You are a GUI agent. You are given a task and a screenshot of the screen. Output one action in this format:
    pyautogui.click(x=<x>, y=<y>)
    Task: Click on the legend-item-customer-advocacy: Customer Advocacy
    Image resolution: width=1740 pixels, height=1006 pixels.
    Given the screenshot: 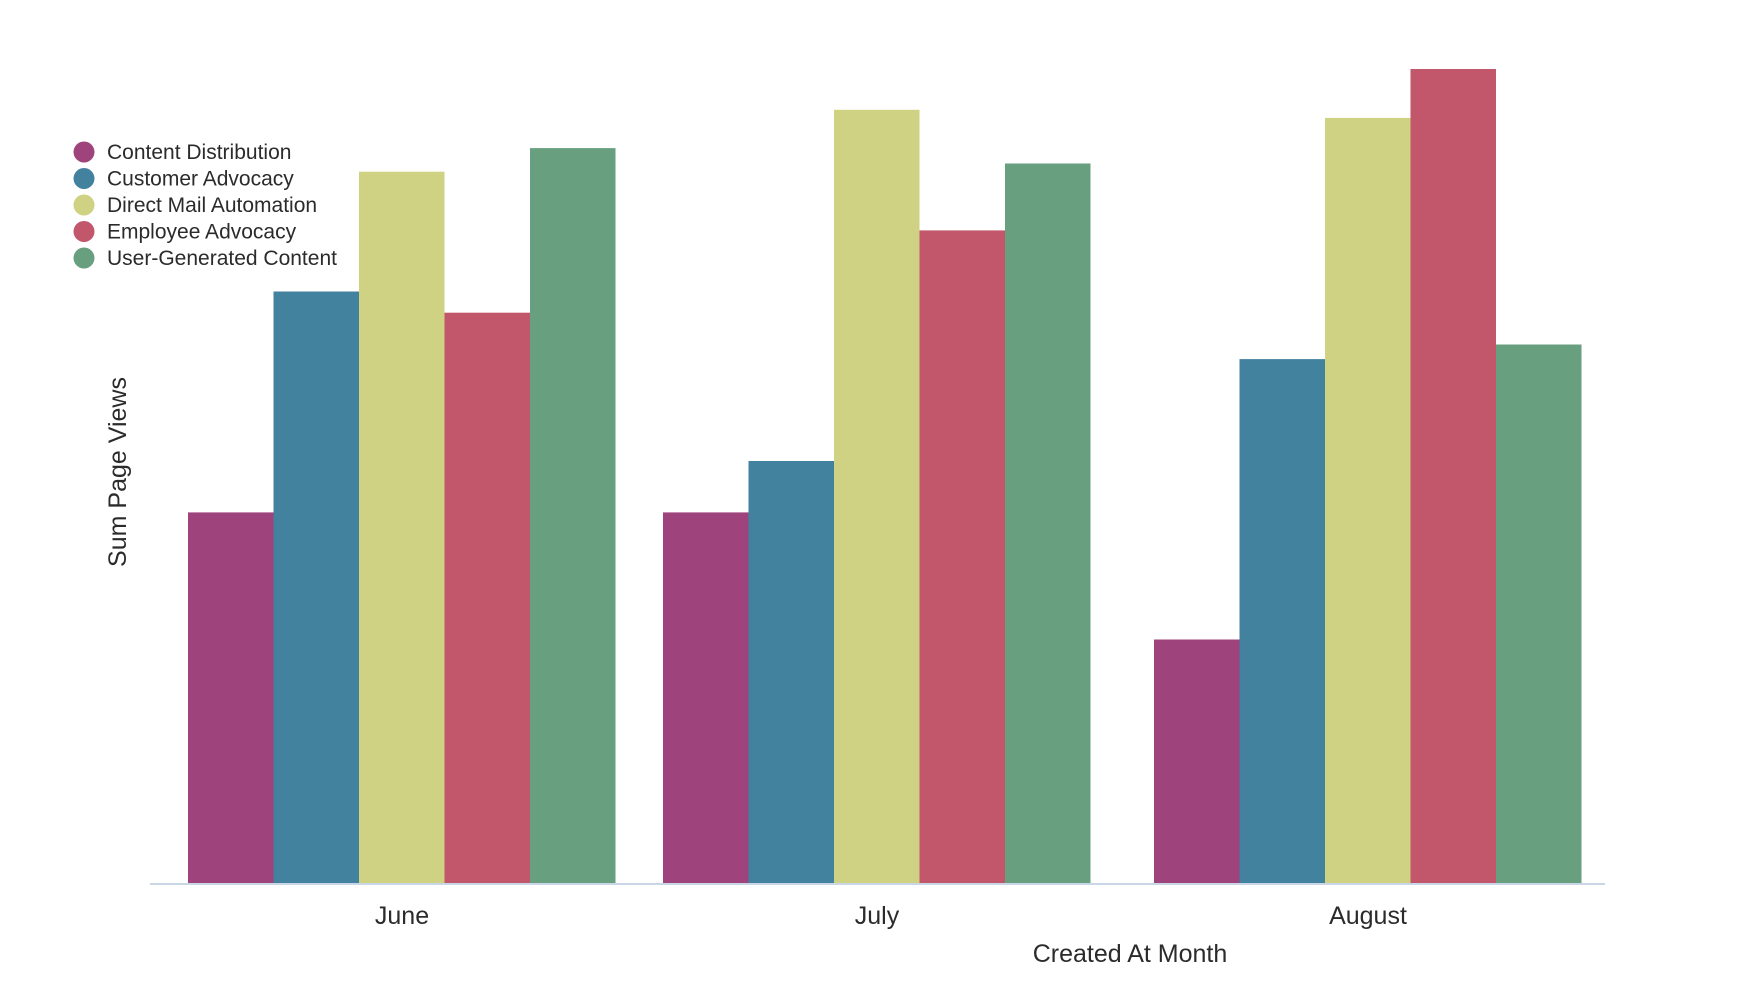 What is the action you would take?
    pyautogui.click(x=184, y=179)
    